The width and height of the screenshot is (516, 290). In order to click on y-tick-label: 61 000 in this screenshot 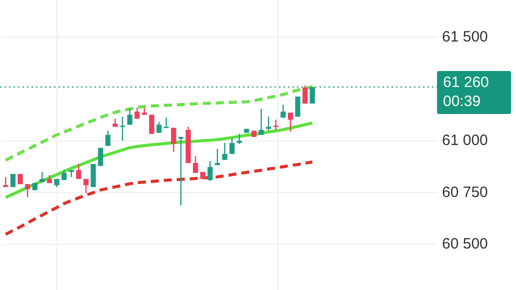, I will do `click(465, 140)`.